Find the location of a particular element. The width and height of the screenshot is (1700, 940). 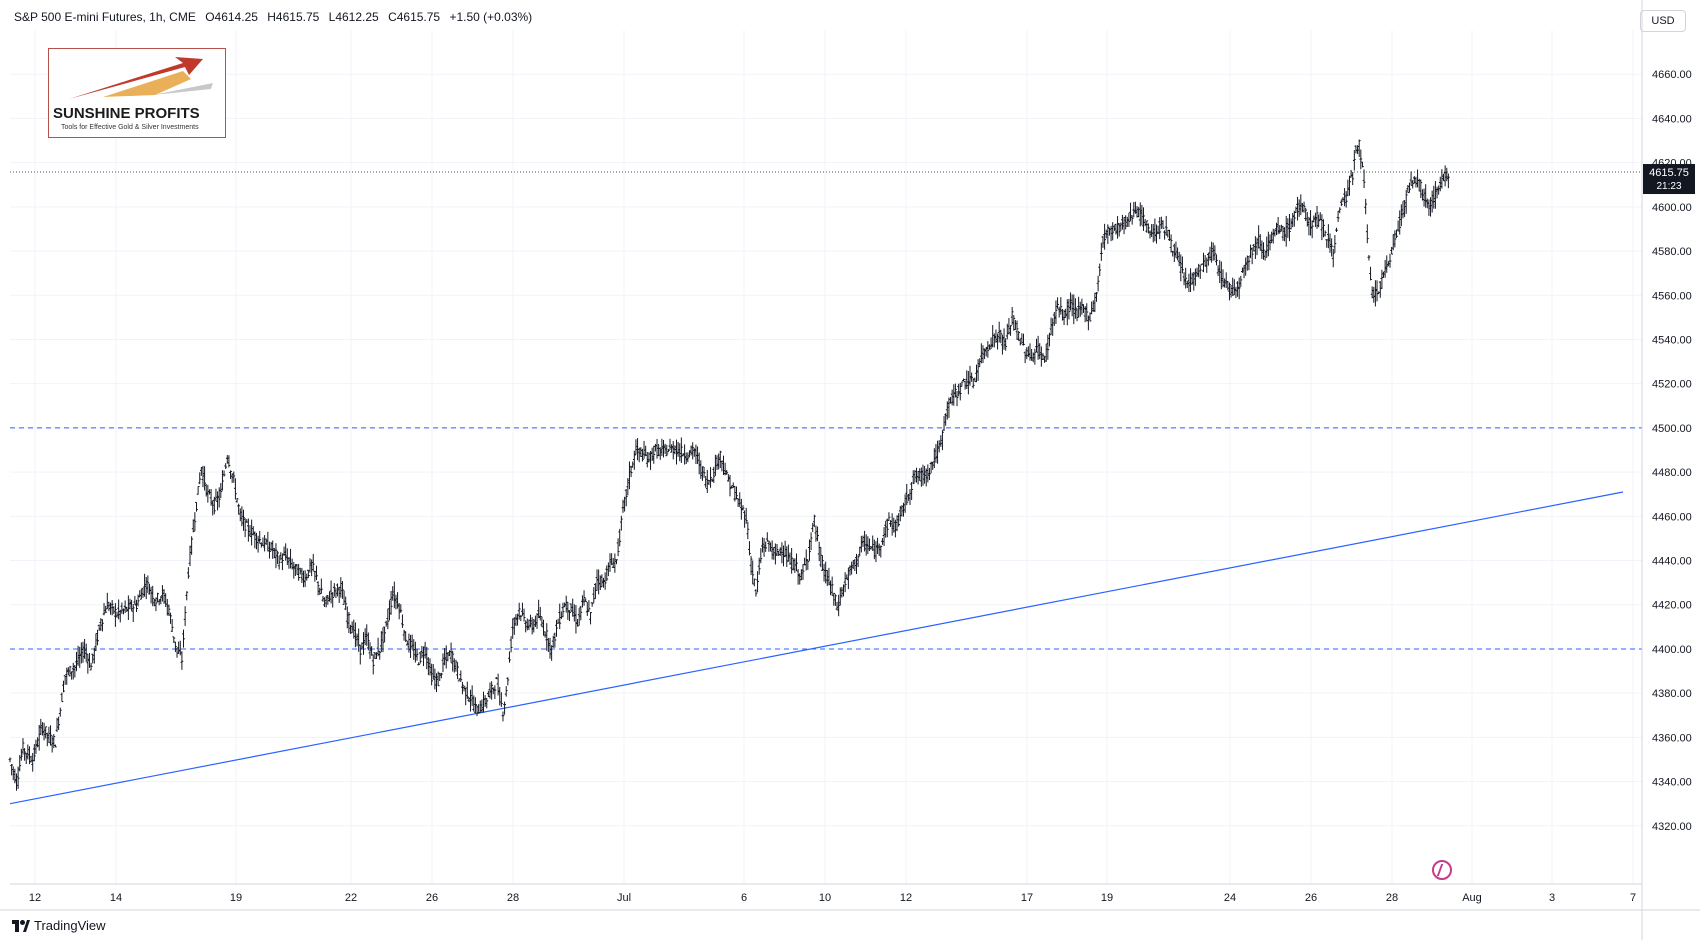

x-tick-label: Aug is located at coordinates (1472, 898).